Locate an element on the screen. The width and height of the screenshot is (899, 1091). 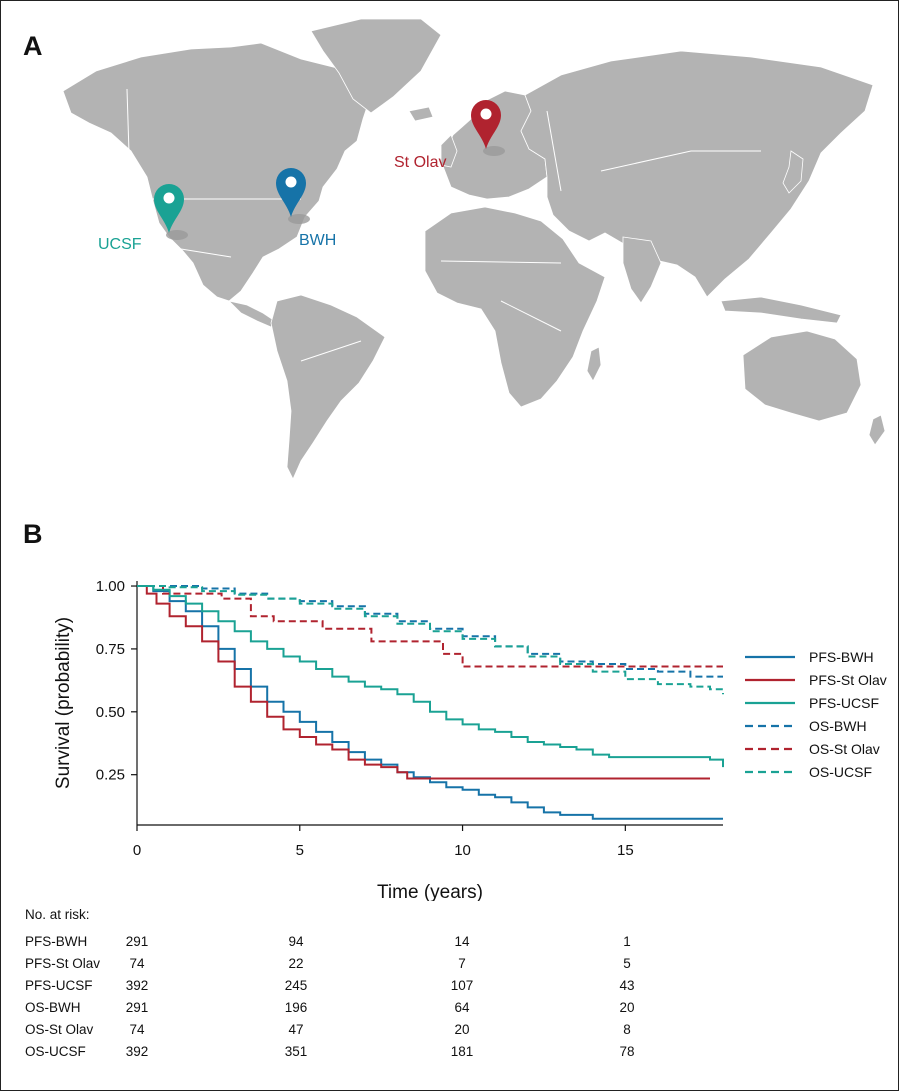
risk-cell: 14 is located at coordinates (462, 941).